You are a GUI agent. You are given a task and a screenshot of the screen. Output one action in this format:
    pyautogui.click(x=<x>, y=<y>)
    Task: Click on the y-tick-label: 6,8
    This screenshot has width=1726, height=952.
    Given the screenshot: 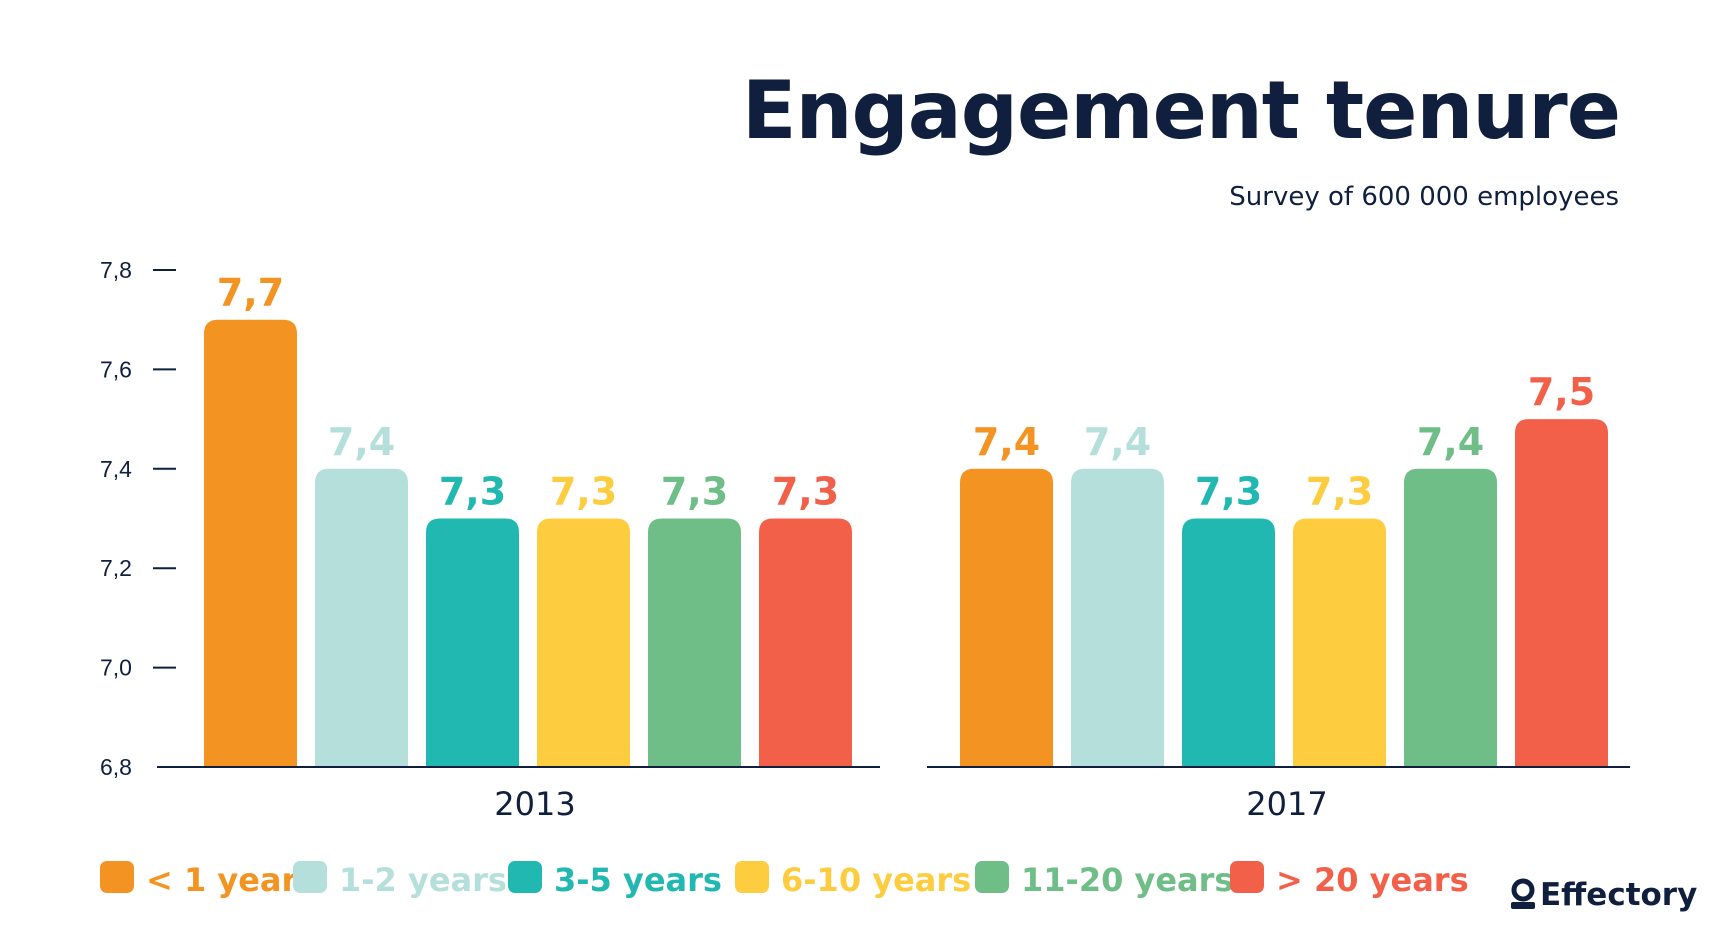 What is the action you would take?
    pyautogui.click(x=116, y=767)
    